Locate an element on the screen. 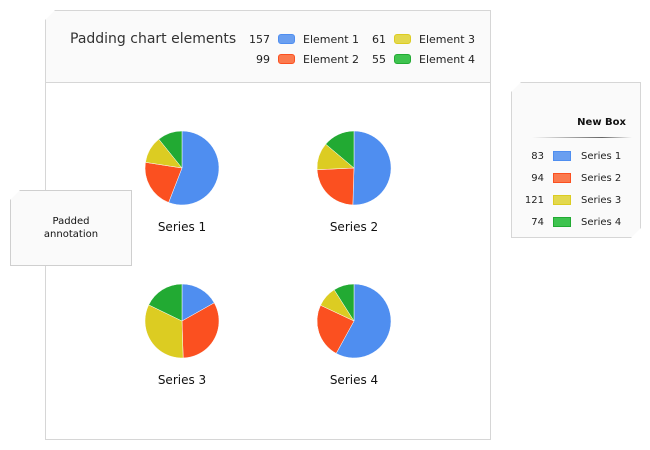 This screenshot has height=450, width=650. new-box-item-series-3: 121 Series 3 is located at coordinates (566, 200).